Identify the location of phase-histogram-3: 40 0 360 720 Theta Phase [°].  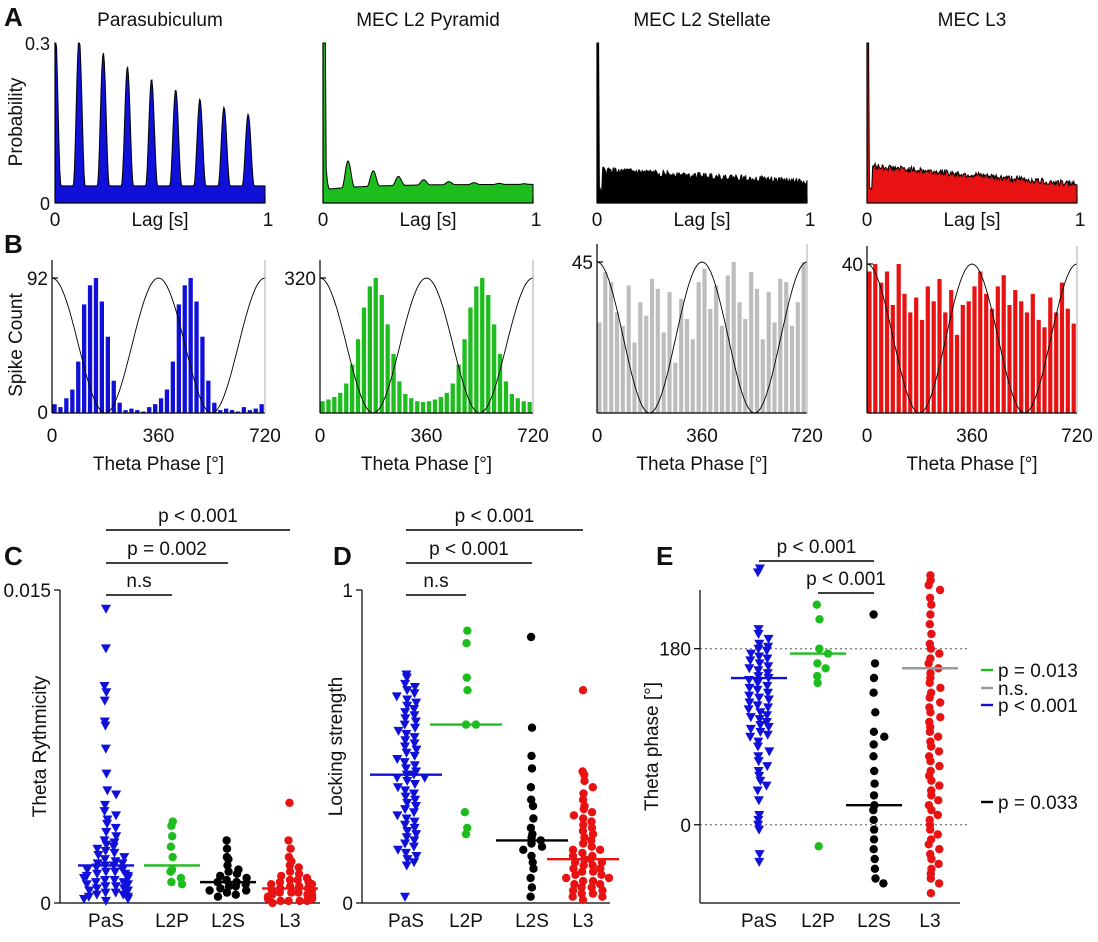
(967, 360).